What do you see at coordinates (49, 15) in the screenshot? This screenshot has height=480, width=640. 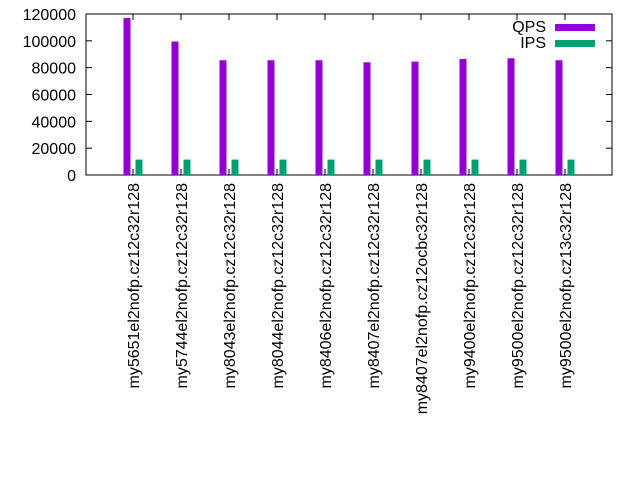 I see `y-tick-label: 120000` at bounding box center [49, 15].